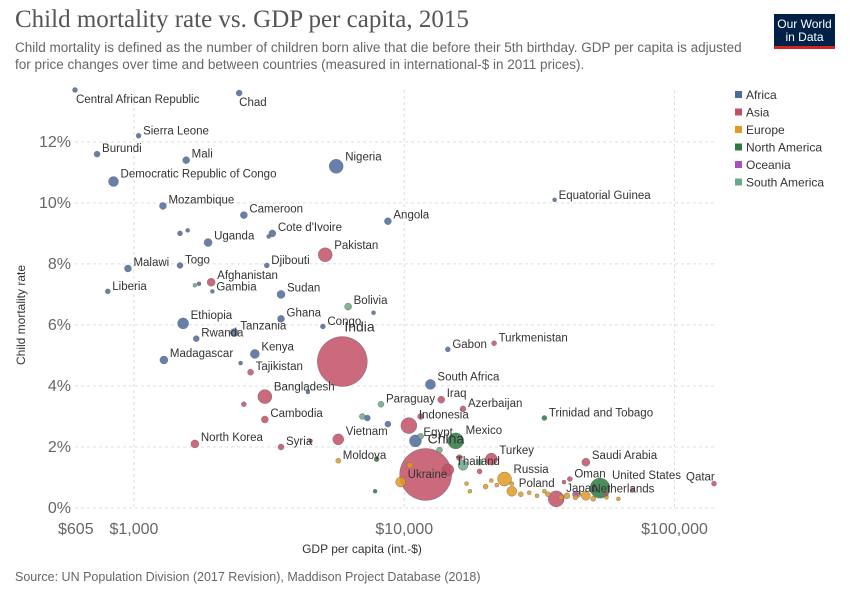 The width and height of the screenshot is (850, 600). What do you see at coordinates (448, 470) in the screenshot?
I see `point-thailand` at bounding box center [448, 470].